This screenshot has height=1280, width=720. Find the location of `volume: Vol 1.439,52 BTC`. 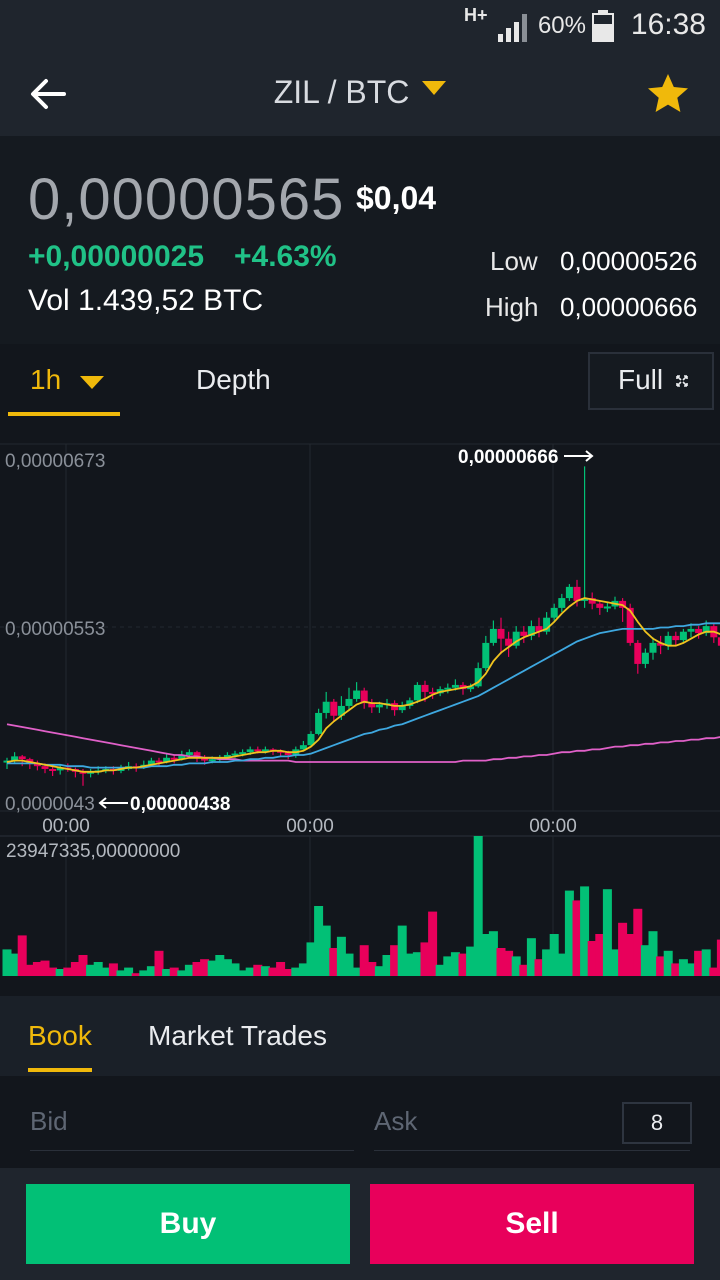

volume: Vol 1.439,52 BTC is located at coordinates (146, 300).